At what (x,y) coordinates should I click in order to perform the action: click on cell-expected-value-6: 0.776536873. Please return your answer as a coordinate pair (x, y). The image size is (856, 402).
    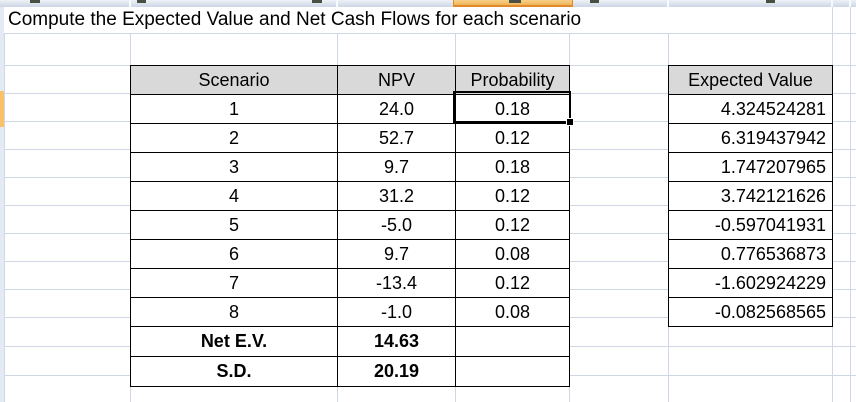
    Looking at the image, I should click on (750, 254).